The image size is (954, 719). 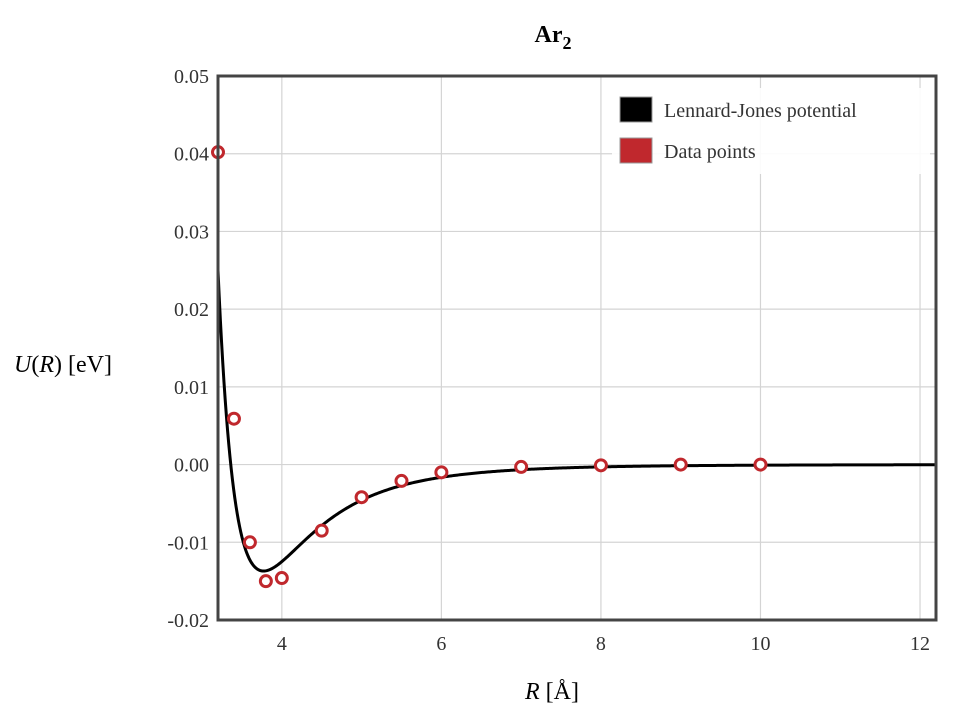 I want to click on x-tick-label: 10, so click(x=760, y=644).